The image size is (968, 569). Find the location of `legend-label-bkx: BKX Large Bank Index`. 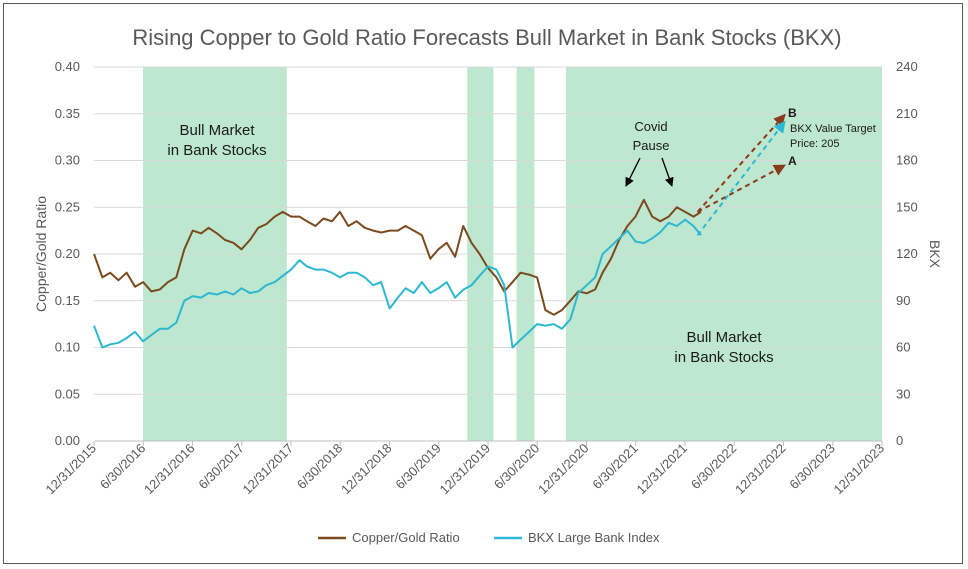

legend-label-bkx: BKX Large Bank Index is located at coordinates (594, 537).